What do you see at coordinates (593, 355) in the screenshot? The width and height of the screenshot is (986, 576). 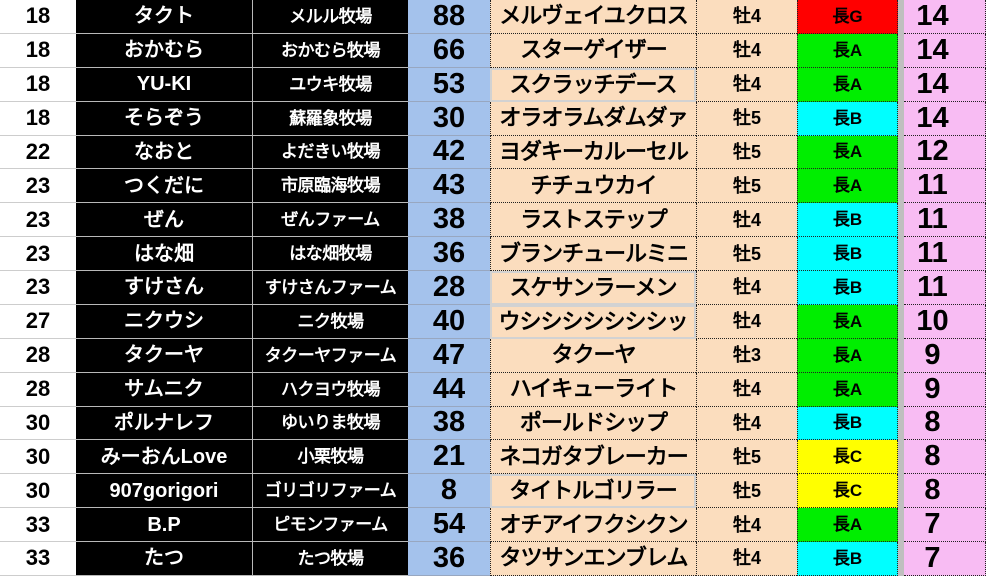 I see `cell-horse-name: タクーヤ` at bounding box center [593, 355].